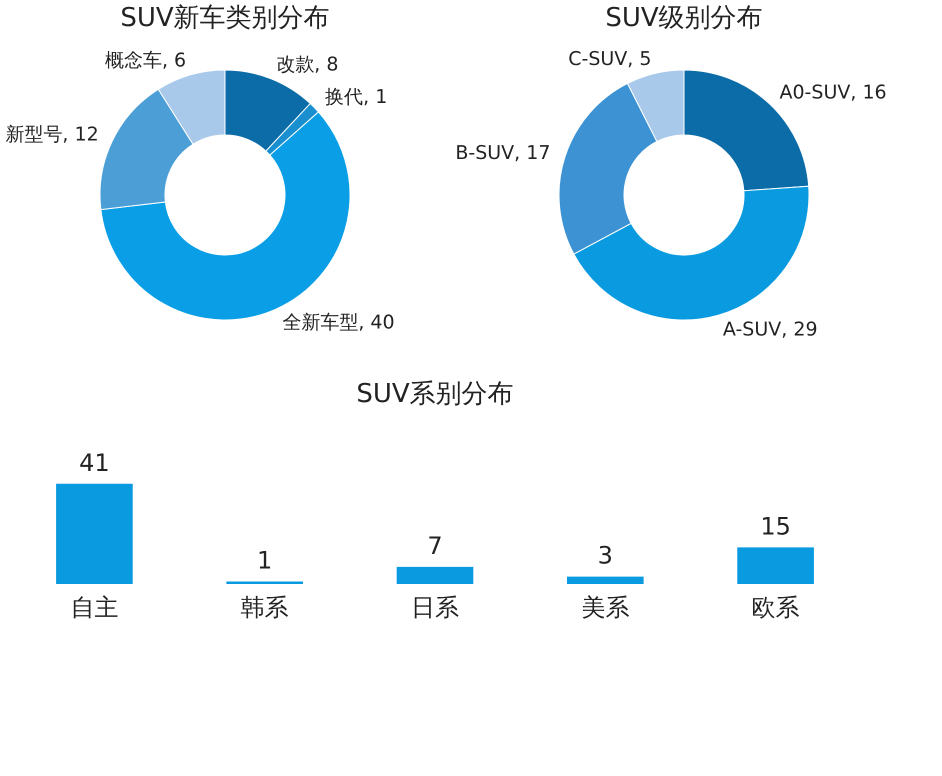  I want to click on slice-label: 全新车型, 40, so click(338, 323).